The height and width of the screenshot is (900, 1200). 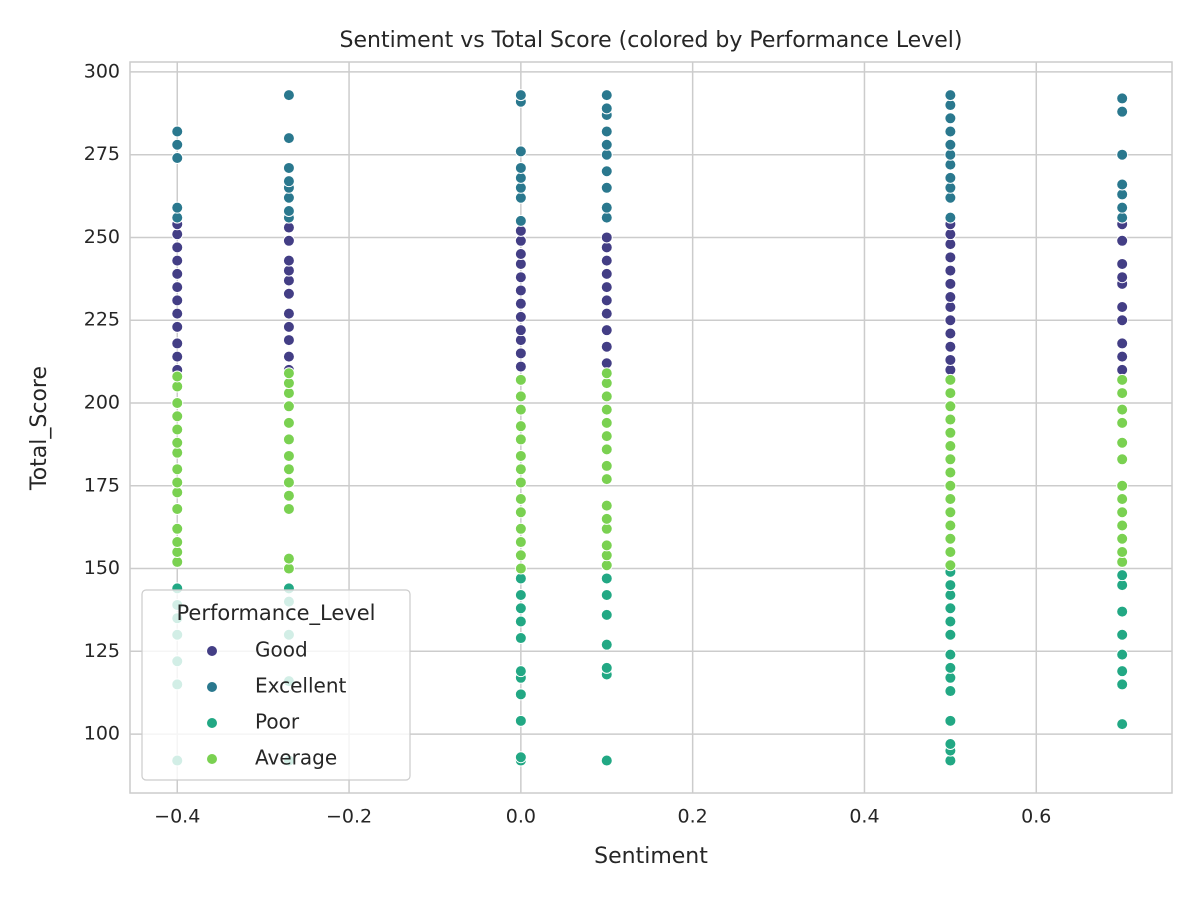 What do you see at coordinates (102, 734) in the screenshot?
I see `y-tick-label: 100` at bounding box center [102, 734].